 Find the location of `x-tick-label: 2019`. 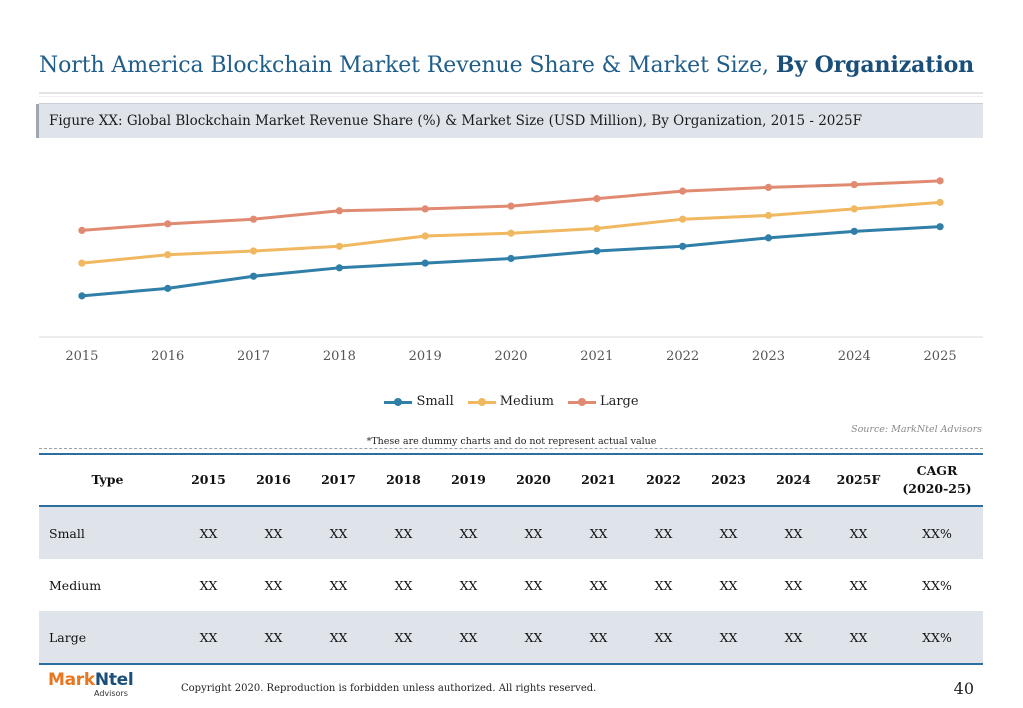

x-tick-label: 2019 is located at coordinates (425, 356).